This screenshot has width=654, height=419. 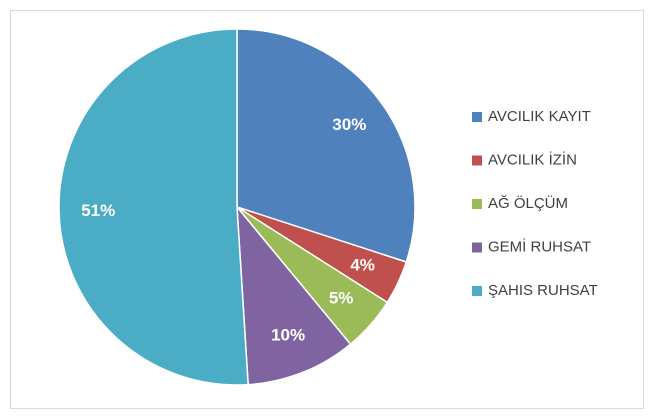 What do you see at coordinates (532, 159) in the screenshot?
I see `legend-label: AVCILIK İZİN` at bounding box center [532, 159].